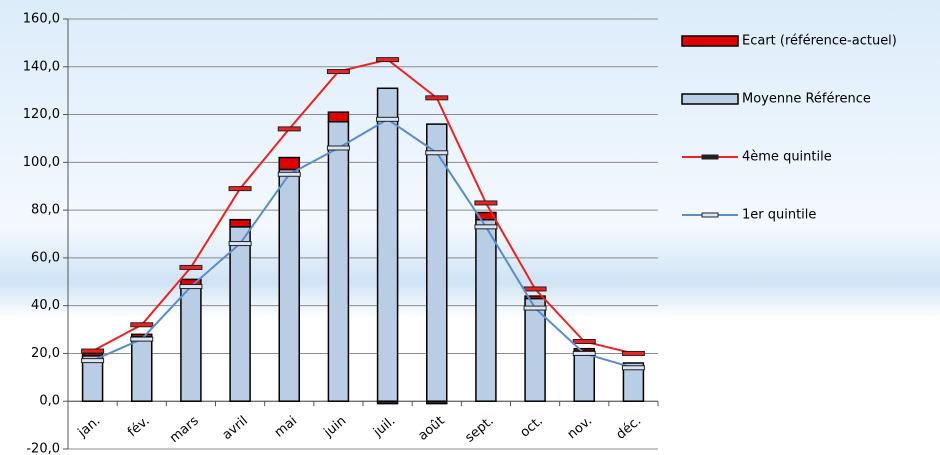 This screenshot has width=940, height=455. Describe the element at coordinates (41, 66) in the screenshot. I see `y-tick-label: 140,0` at that location.